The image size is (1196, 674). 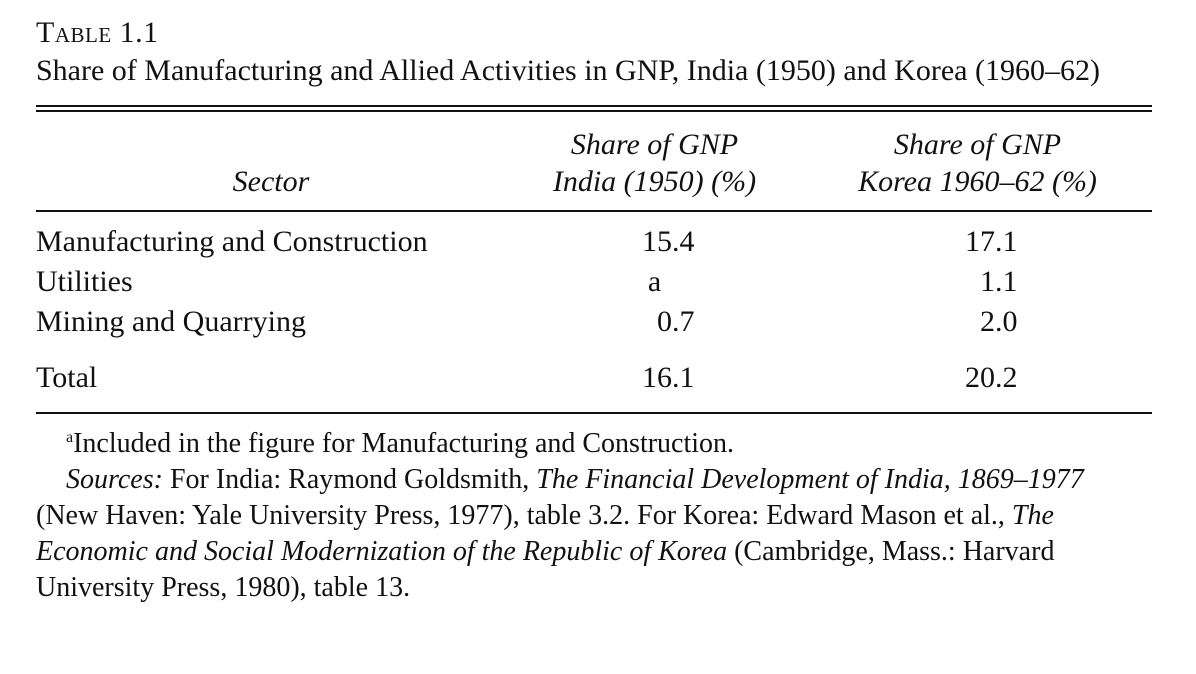 What do you see at coordinates (271, 181) in the screenshot?
I see `sector-column-header: Sector` at bounding box center [271, 181].